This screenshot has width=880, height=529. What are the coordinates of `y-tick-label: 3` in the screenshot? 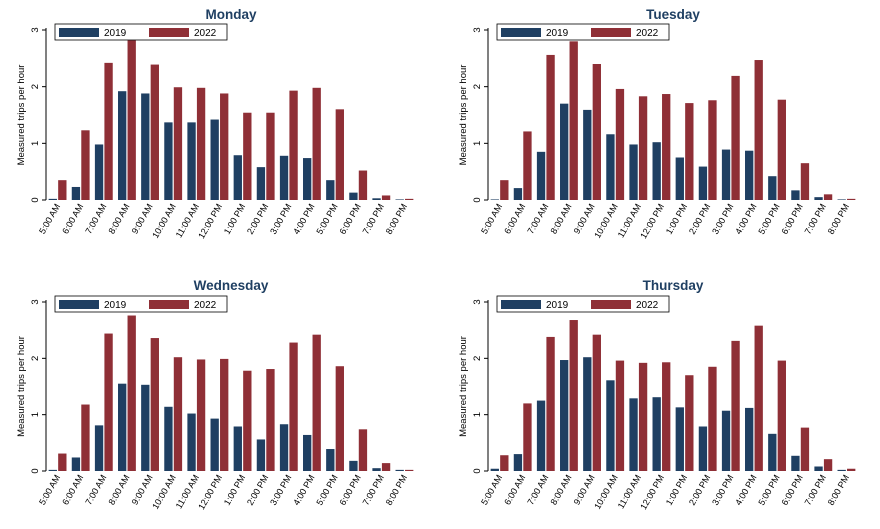 It's located at (35, 301).